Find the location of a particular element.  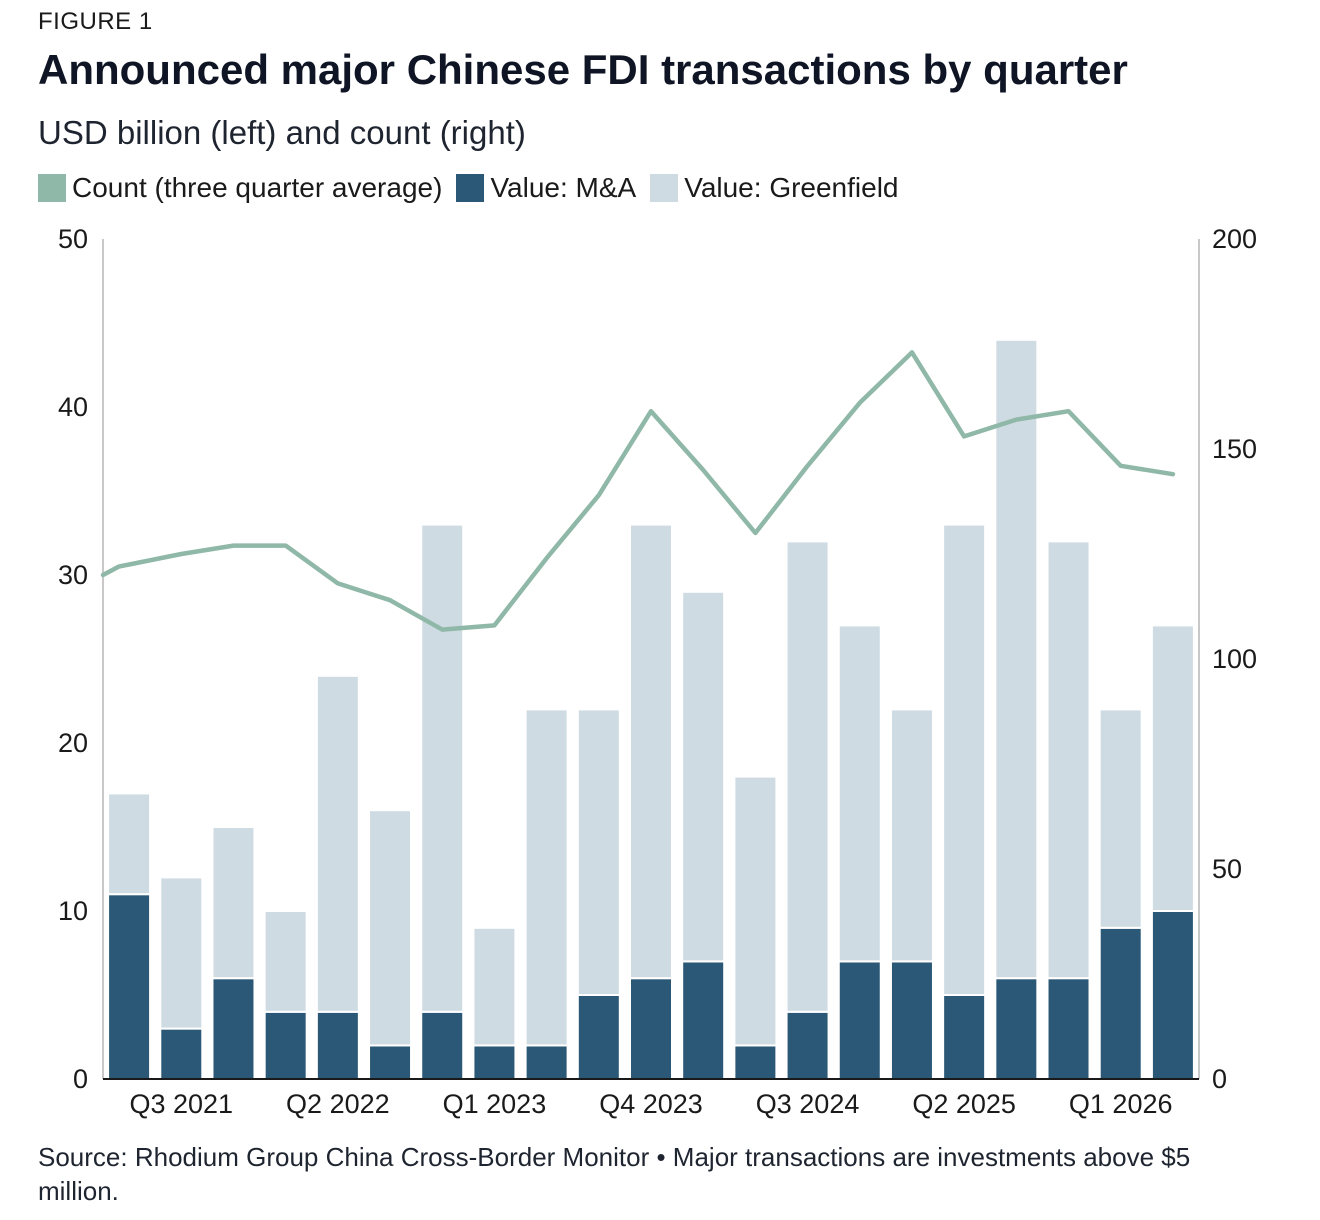

x-tick-4: Q3 2024 is located at coordinates (808, 1104).